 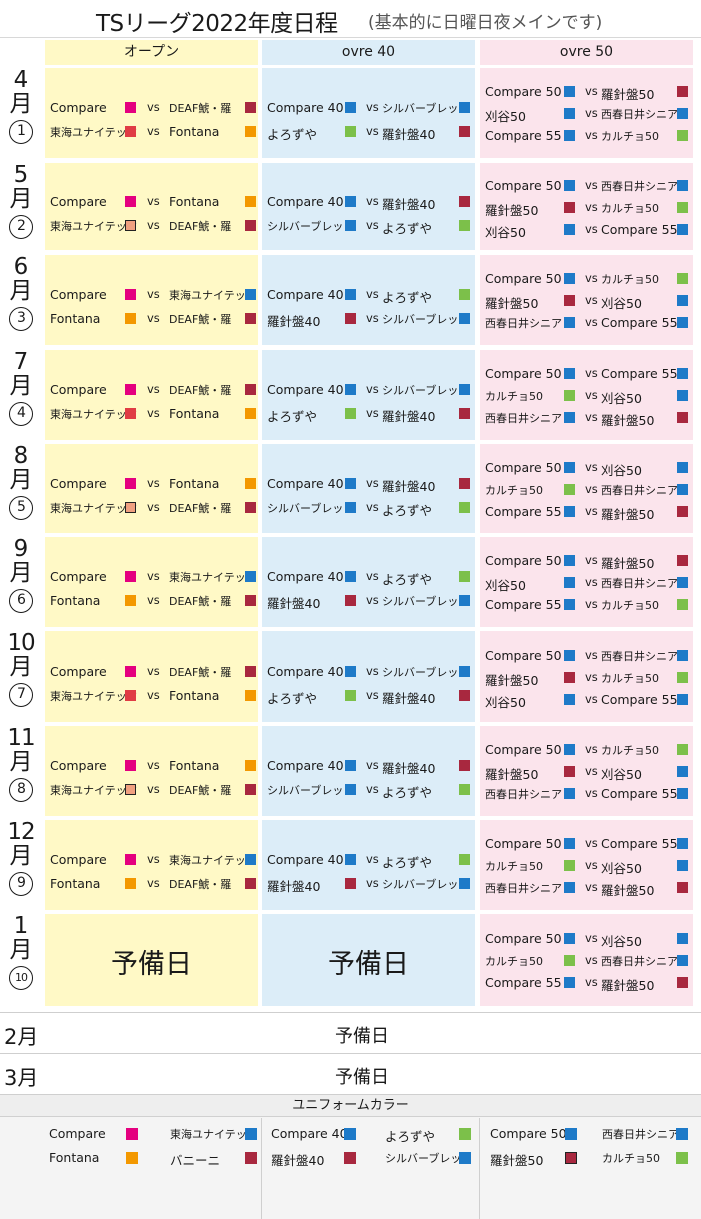 I want to click on month-label: 12 月 9, so click(x=21, y=858).